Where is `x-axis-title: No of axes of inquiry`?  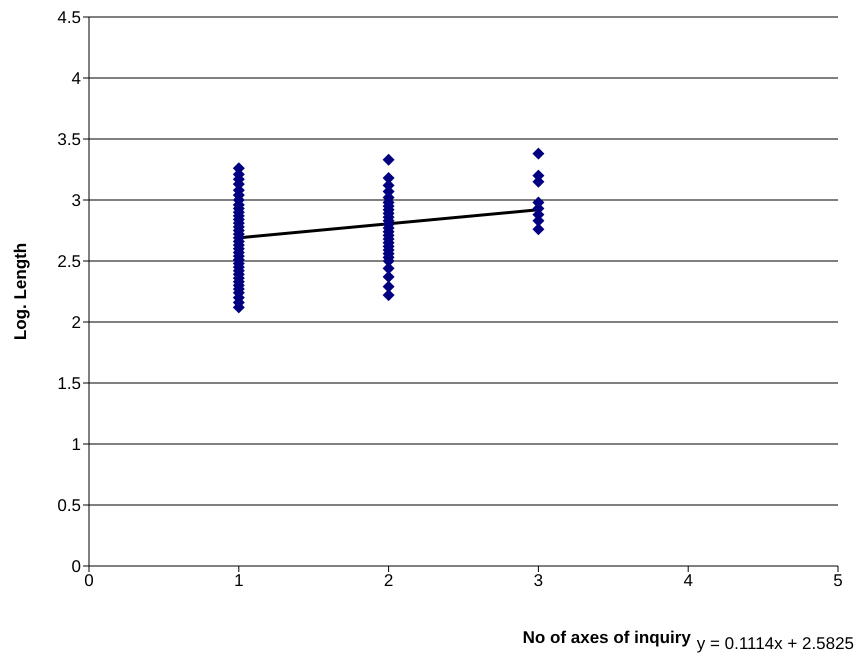 x-axis-title: No of axes of inquiry is located at coordinates (606, 638).